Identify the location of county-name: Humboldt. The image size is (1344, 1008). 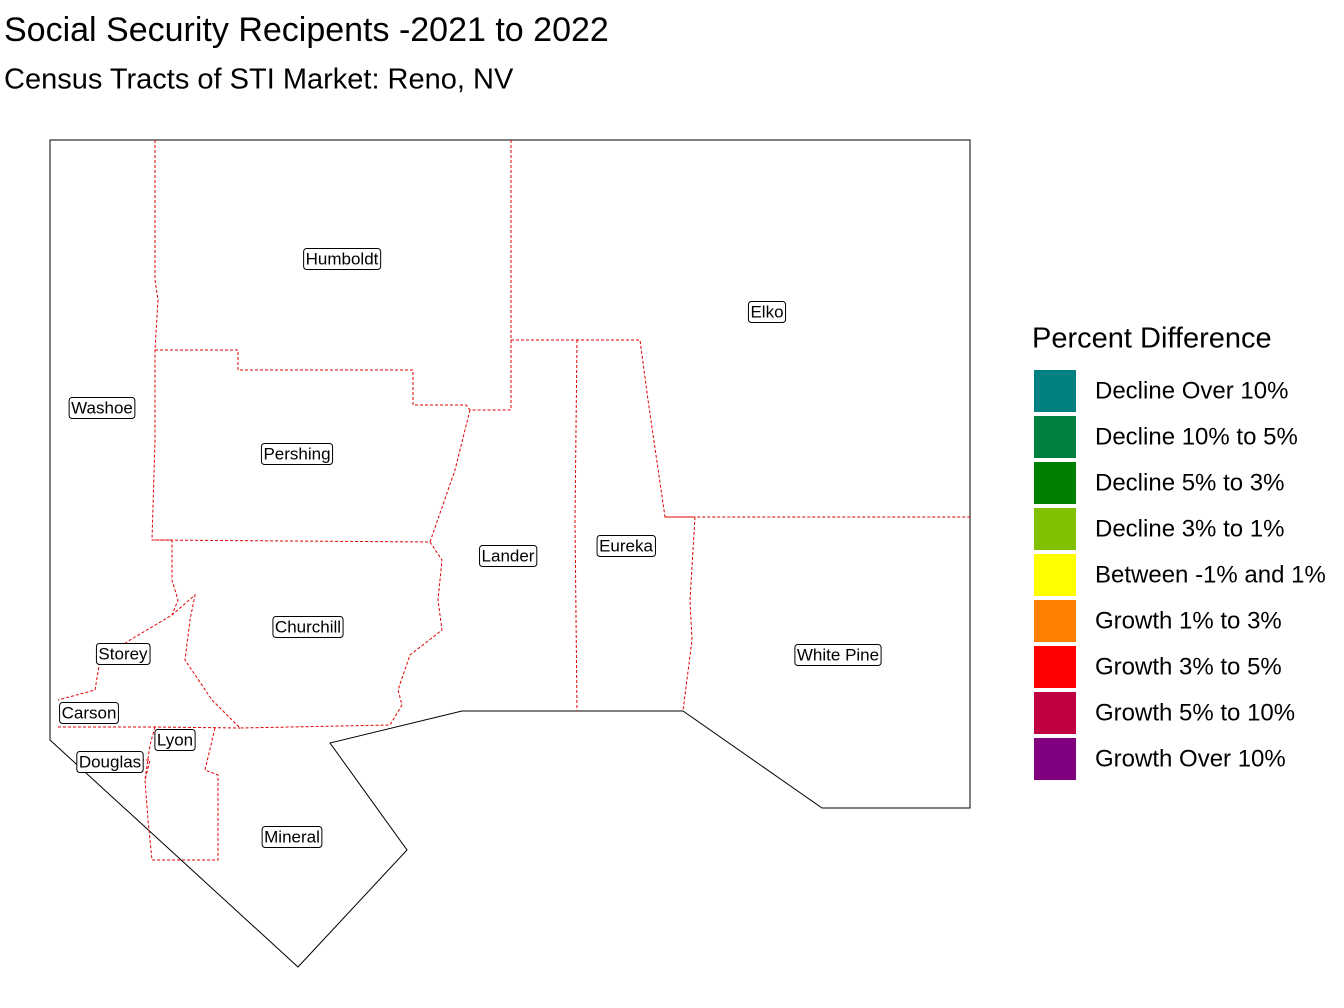
(342, 258).